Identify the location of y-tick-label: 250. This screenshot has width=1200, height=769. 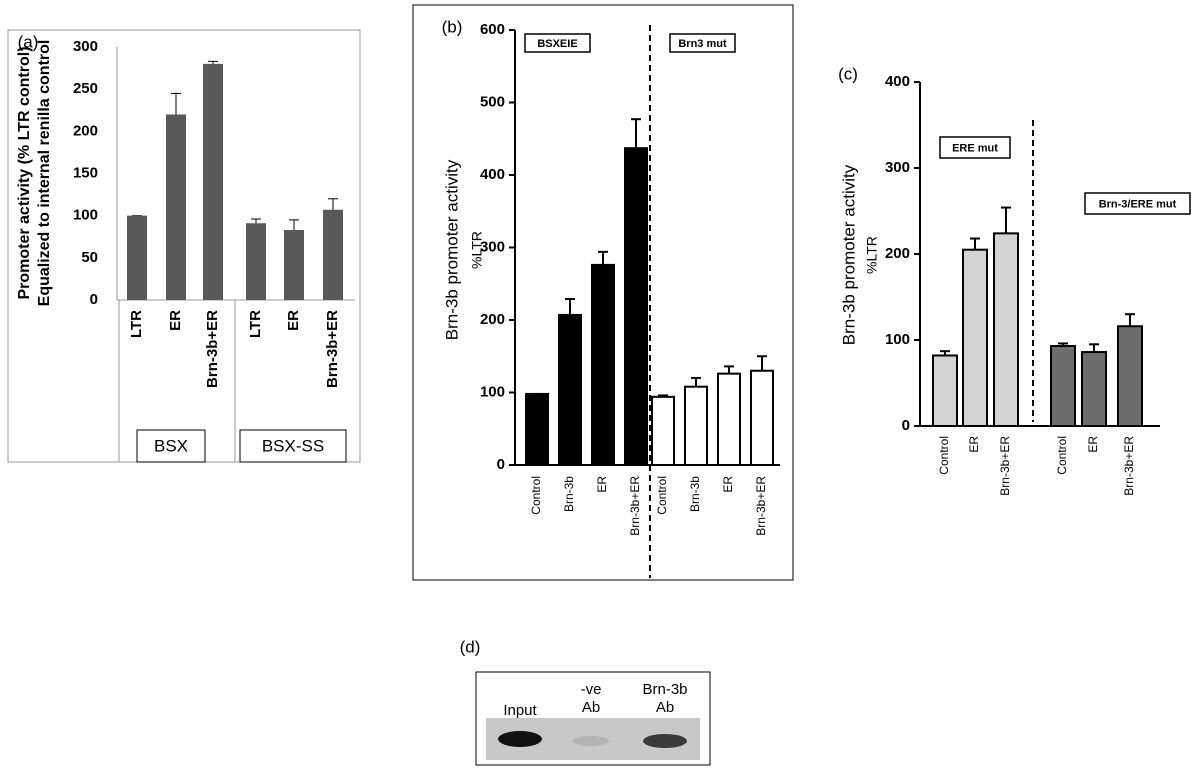
(85, 88).